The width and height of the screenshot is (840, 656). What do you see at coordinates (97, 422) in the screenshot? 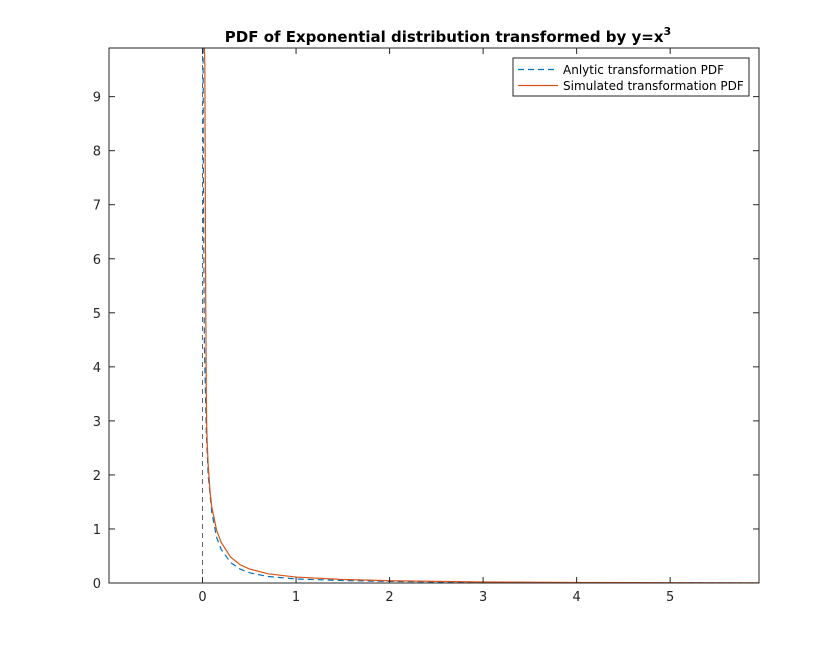
I see `y-tick-label: 3` at bounding box center [97, 422].